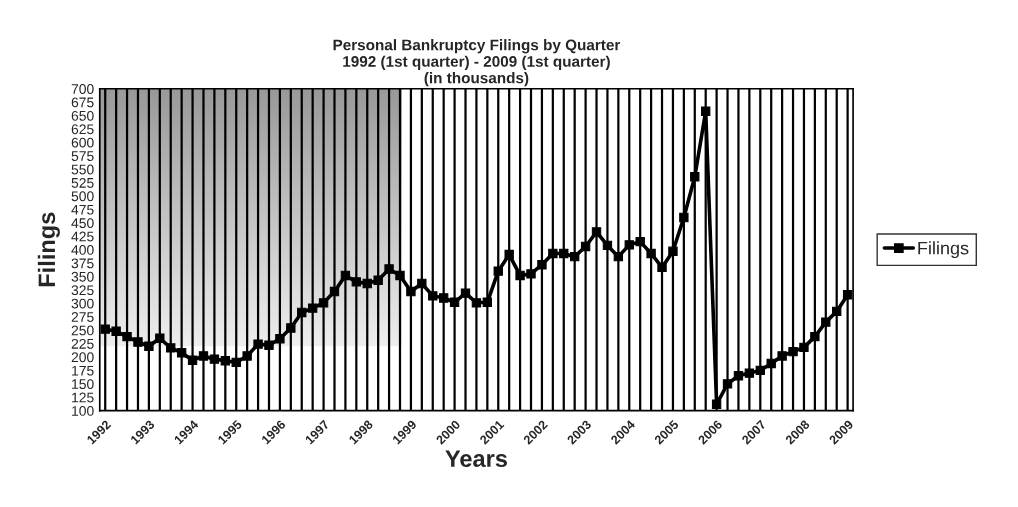 This screenshot has width=1018, height=507. What do you see at coordinates (82, 209) in the screenshot?
I see `y-tick-label: 475` at bounding box center [82, 209].